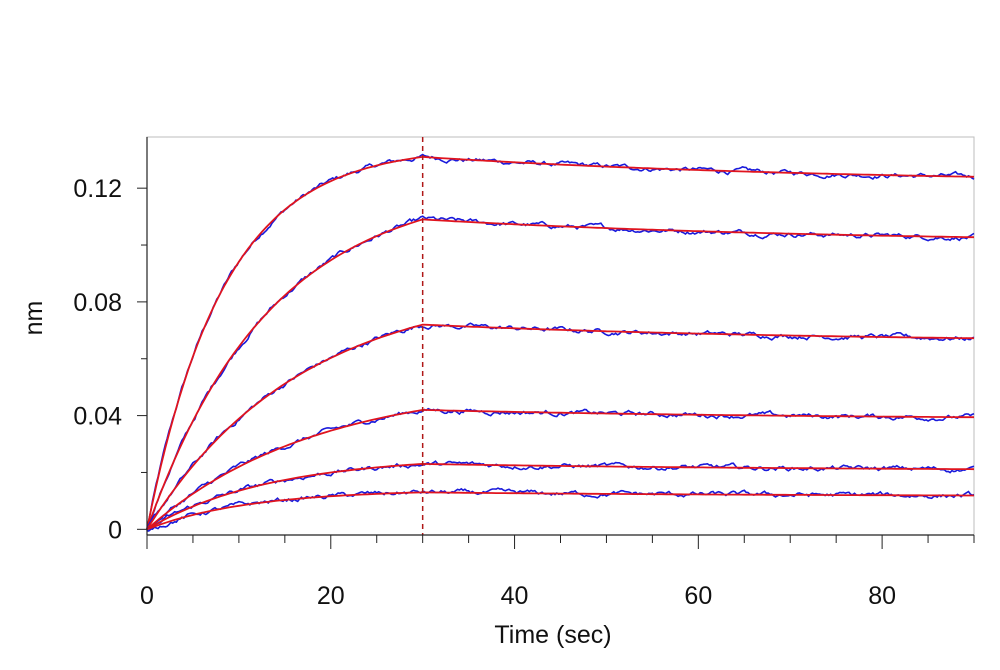 This screenshot has width=1000, height=670. What do you see at coordinates (698, 596) in the screenshot?
I see `x-tick-label: 60` at bounding box center [698, 596].